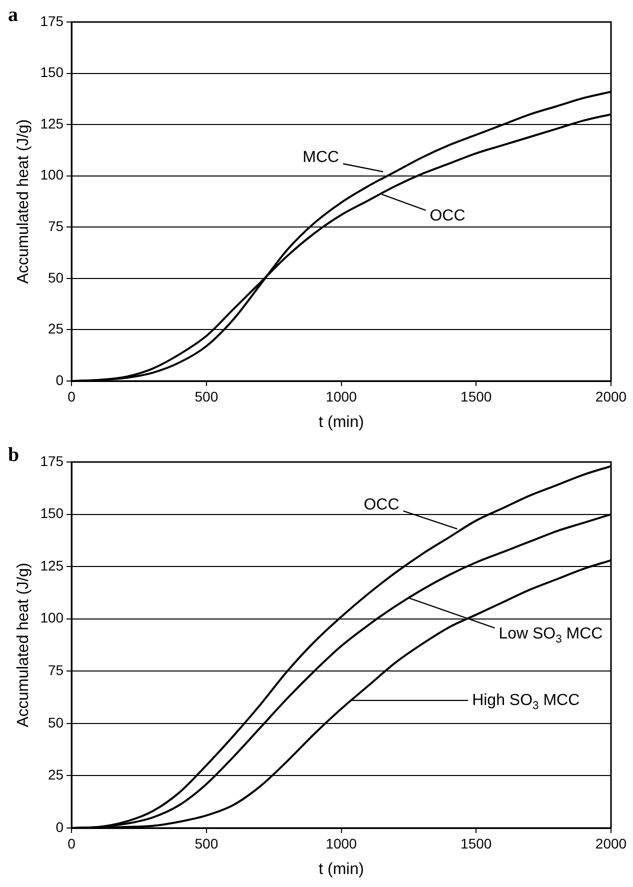 Image resolution: width=633 pixels, height=887 pixels. I want to click on chart-title: a, so click(13, 15).